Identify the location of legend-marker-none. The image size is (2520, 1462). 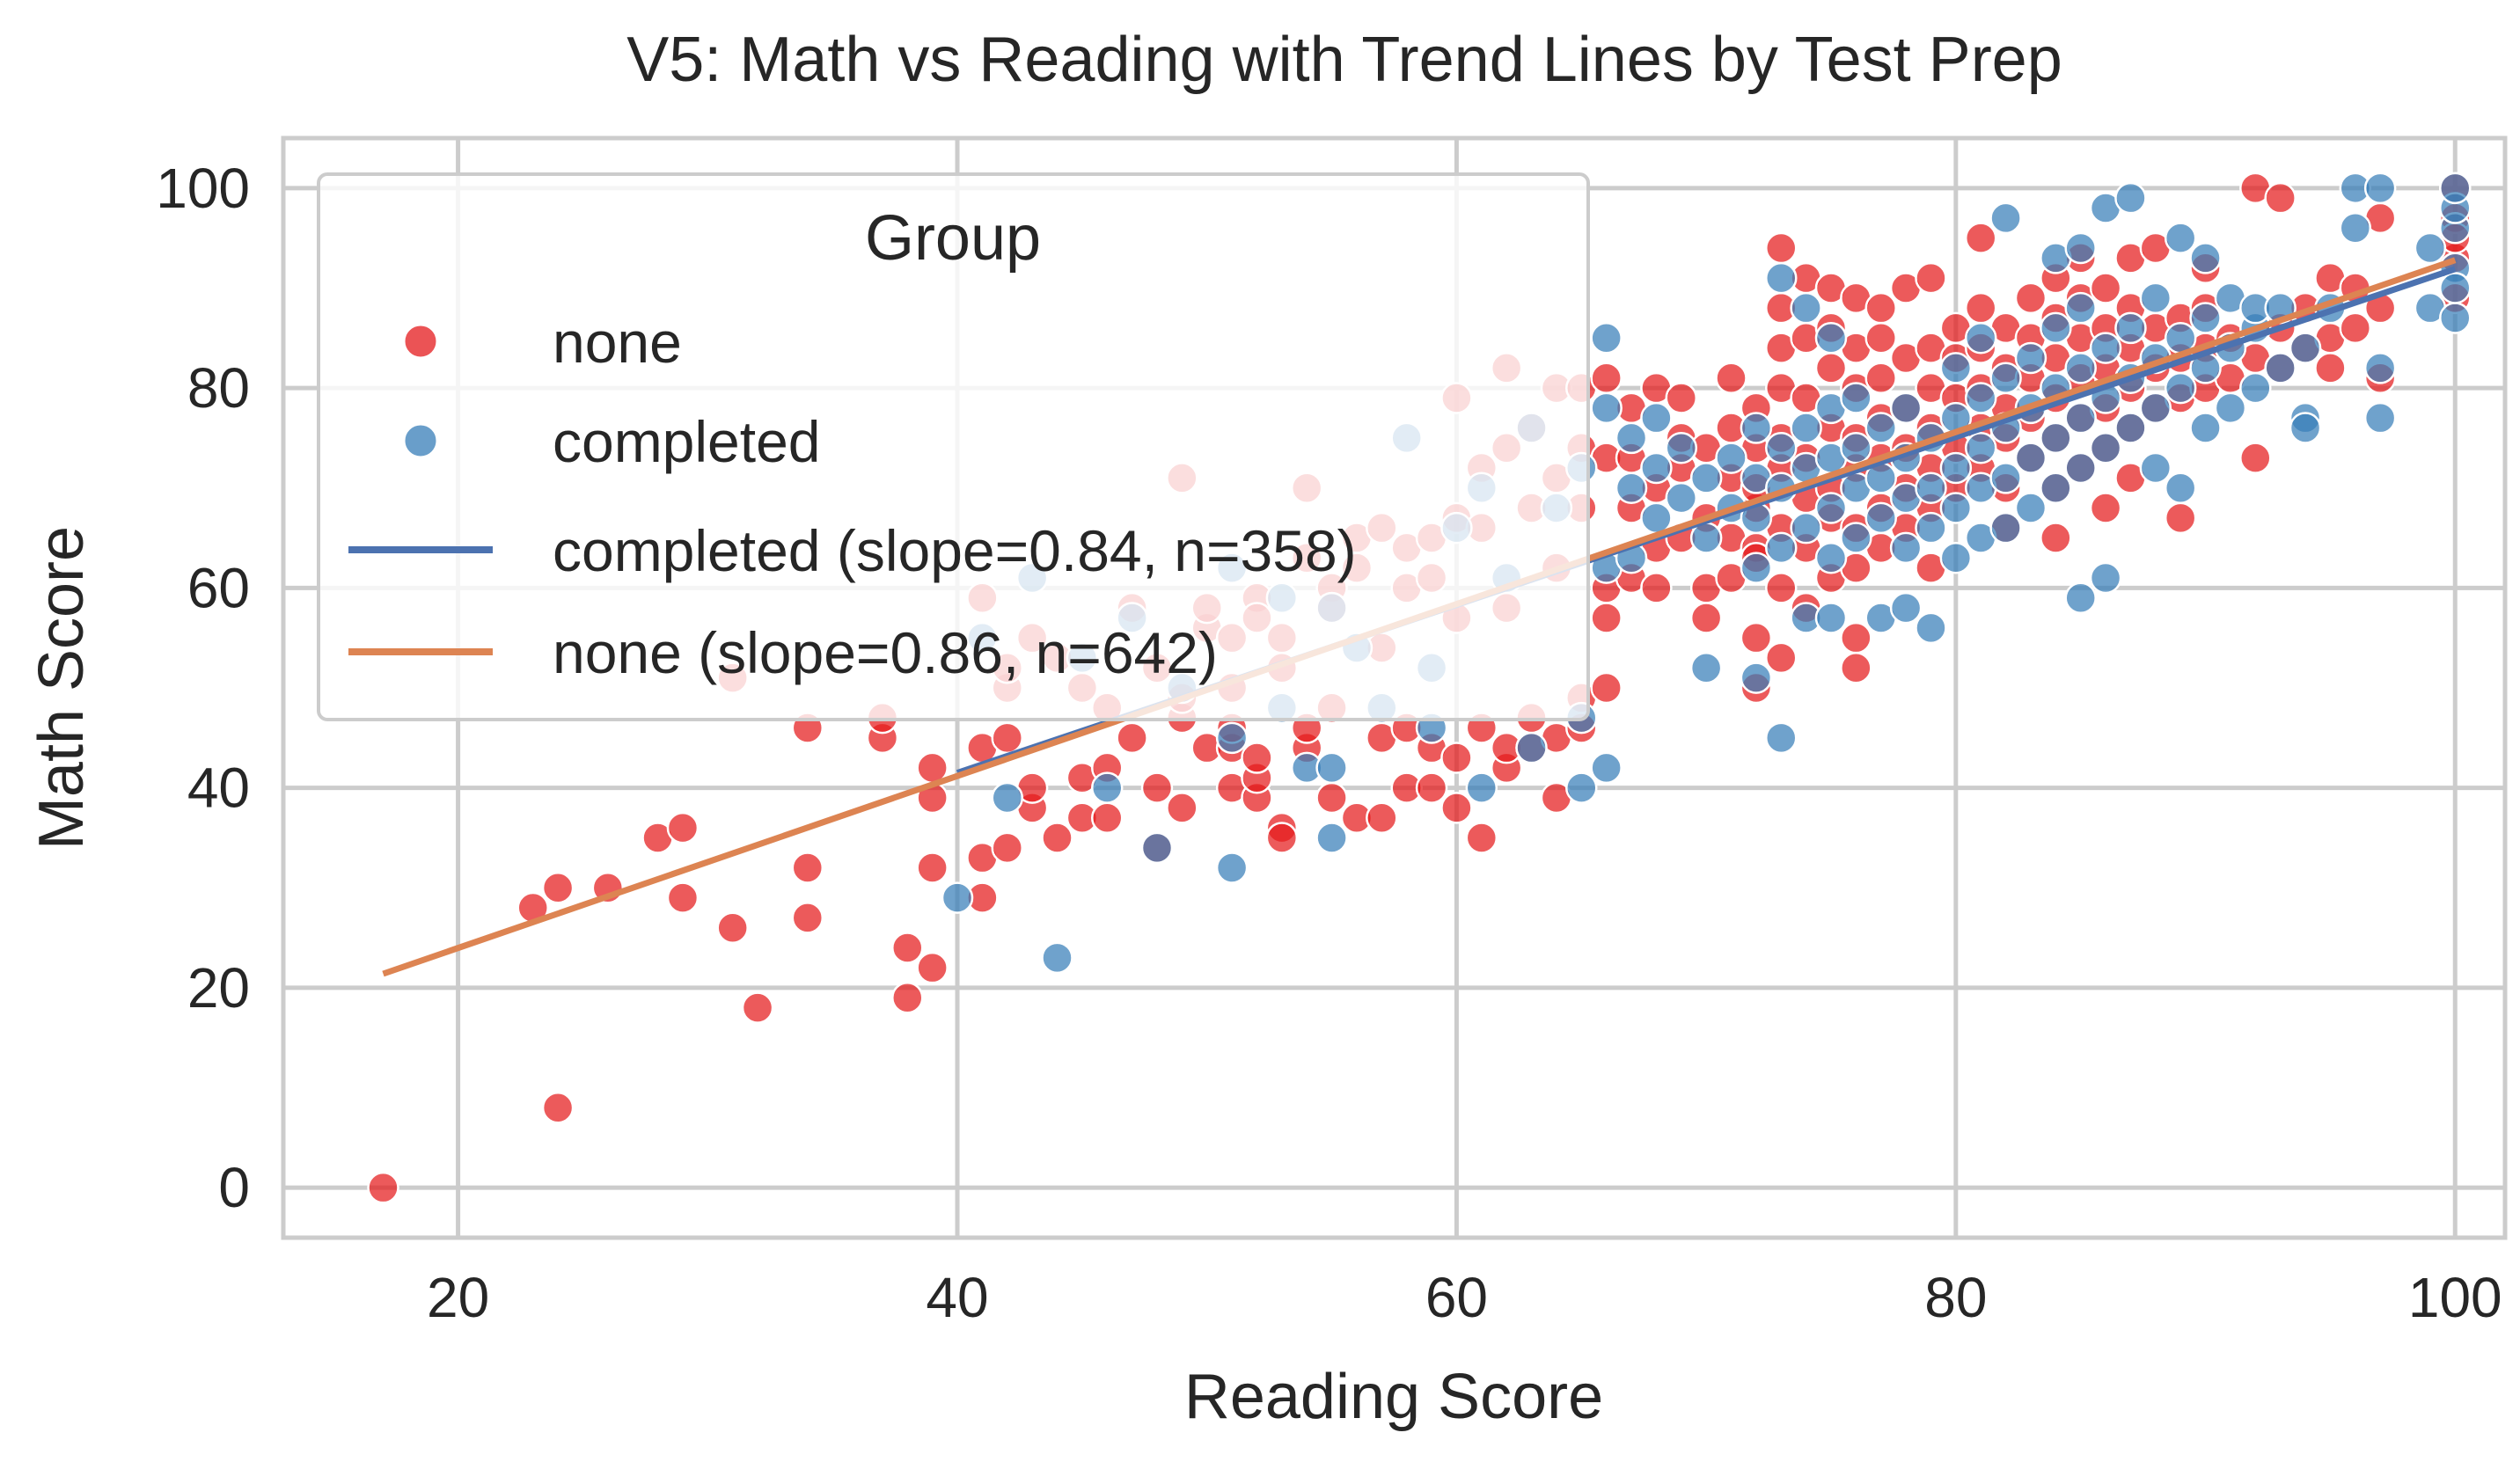
(421, 341).